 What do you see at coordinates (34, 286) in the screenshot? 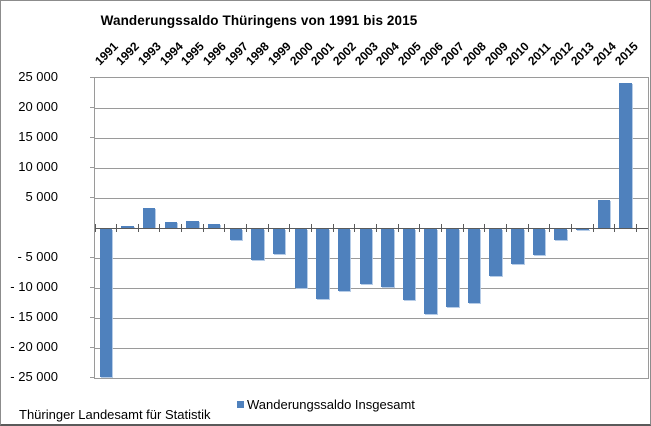
I see `y-axis-label: - 10 000` at bounding box center [34, 286].